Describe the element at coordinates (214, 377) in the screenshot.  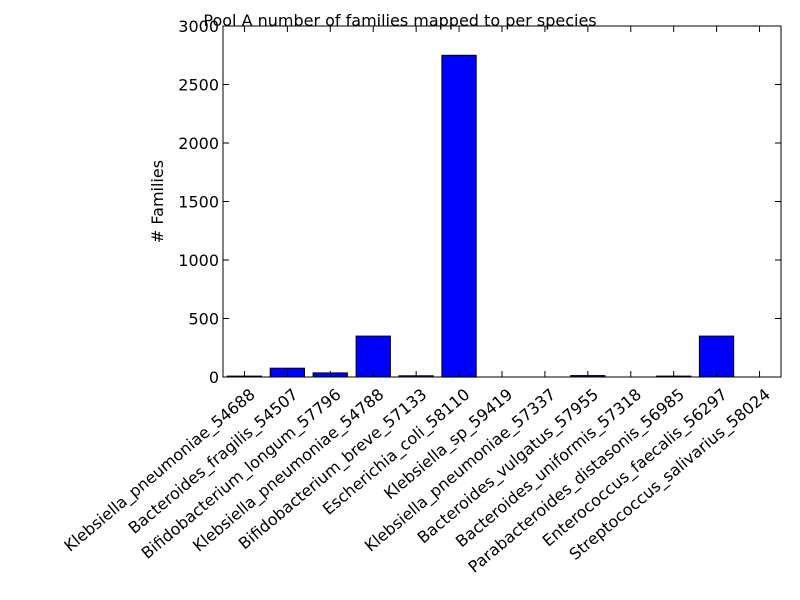
I see `y-tick-label: 0` at that location.